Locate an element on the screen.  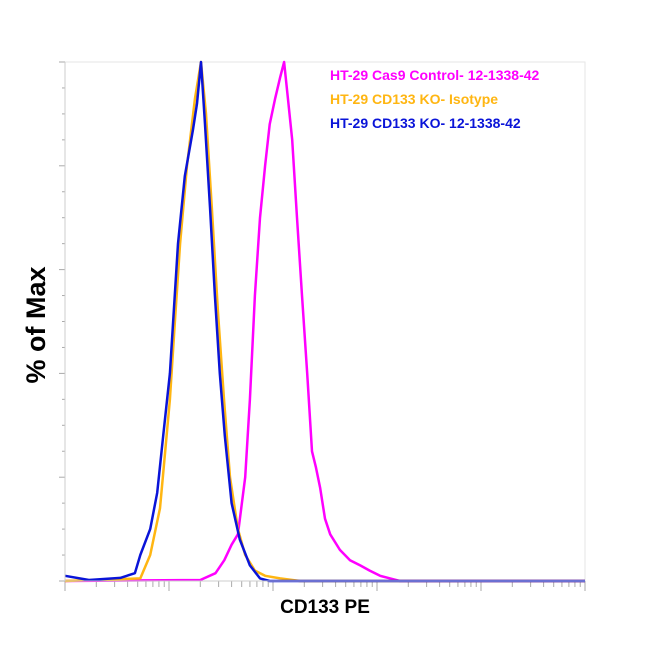
legend-entry-1: HT-29 CD133 KO- Isotype is located at coordinates (414, 99).